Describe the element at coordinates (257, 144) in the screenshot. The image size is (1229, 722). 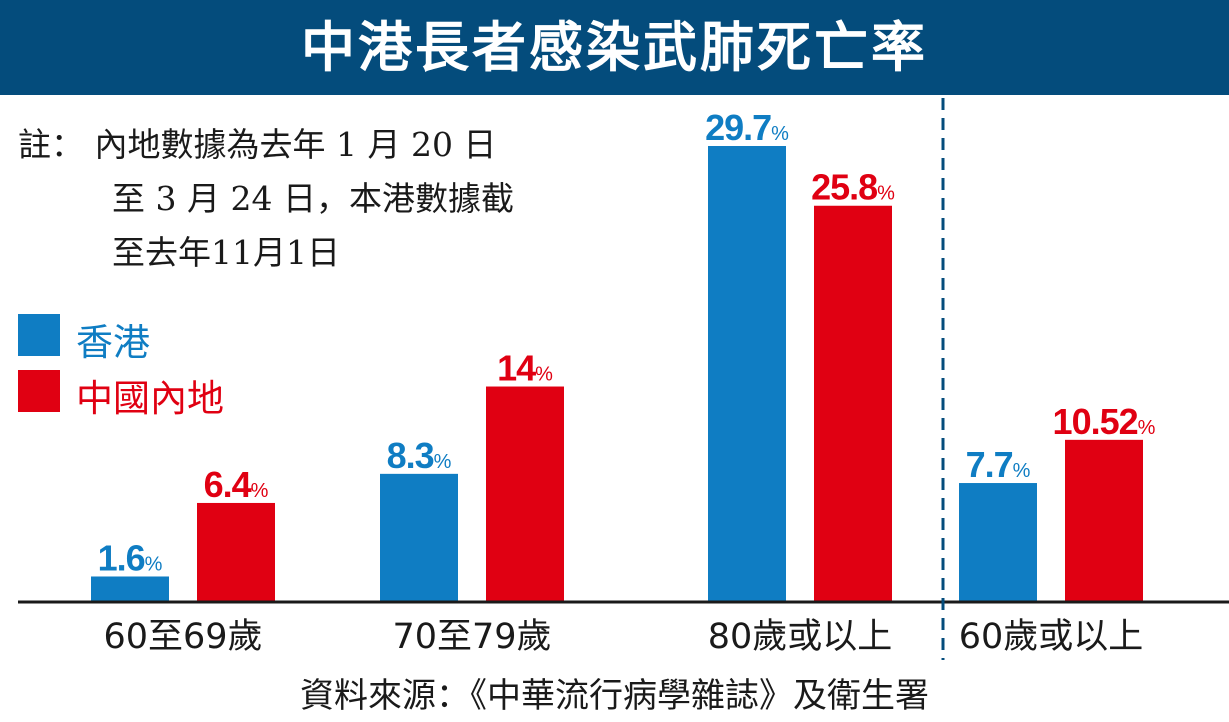
I see `note-line-1: 註： 內地數據為去年 1 月 20 日` at that location.